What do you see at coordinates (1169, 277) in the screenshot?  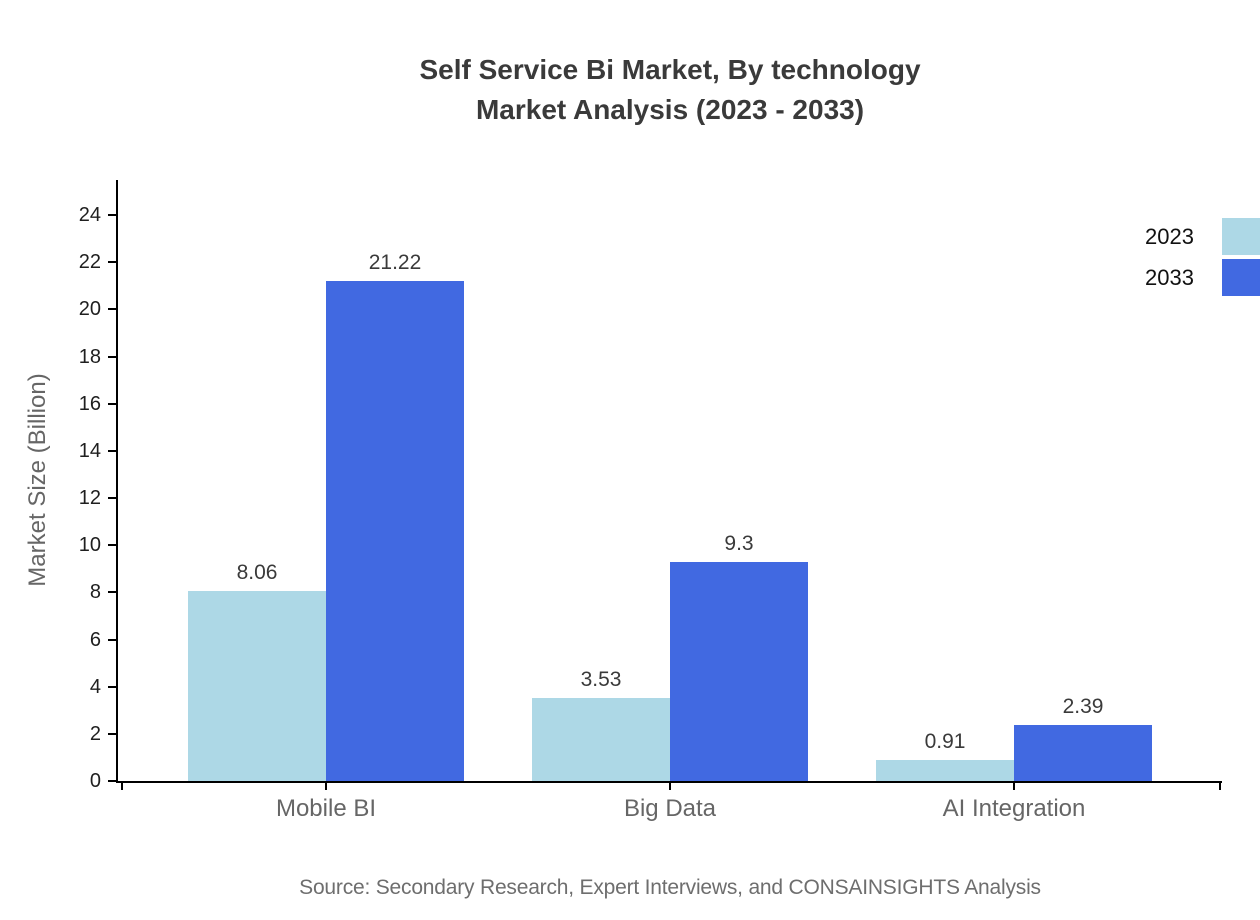 I see `legend-label-2033: 2033` at bounding box center [1169, 277].